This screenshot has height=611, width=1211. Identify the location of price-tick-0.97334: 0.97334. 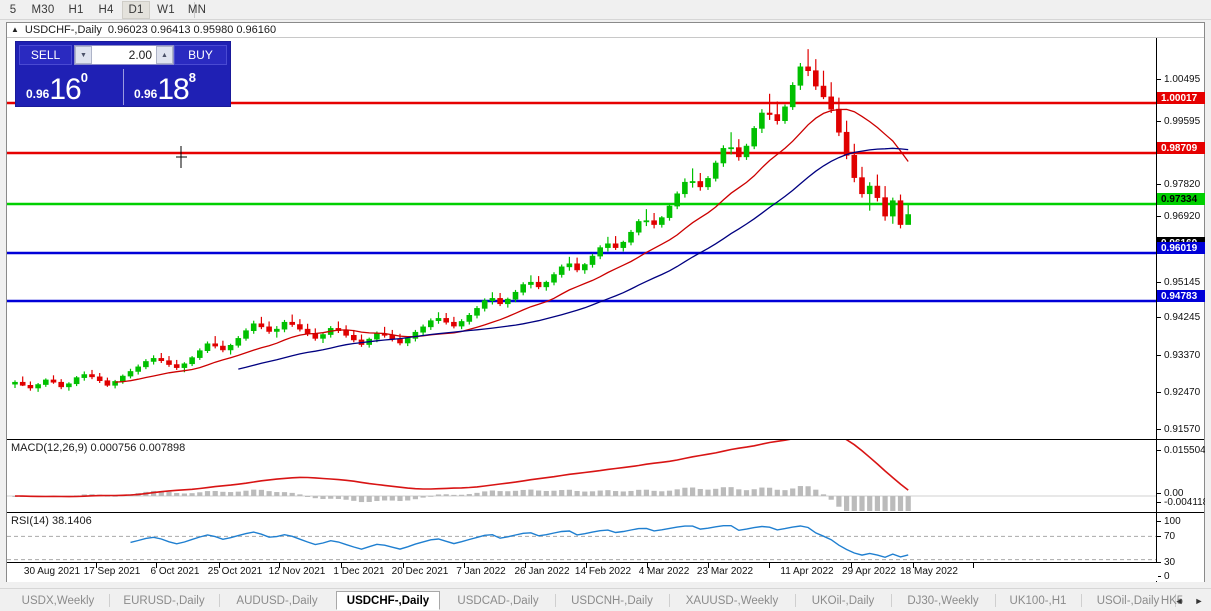
(1181, 199).